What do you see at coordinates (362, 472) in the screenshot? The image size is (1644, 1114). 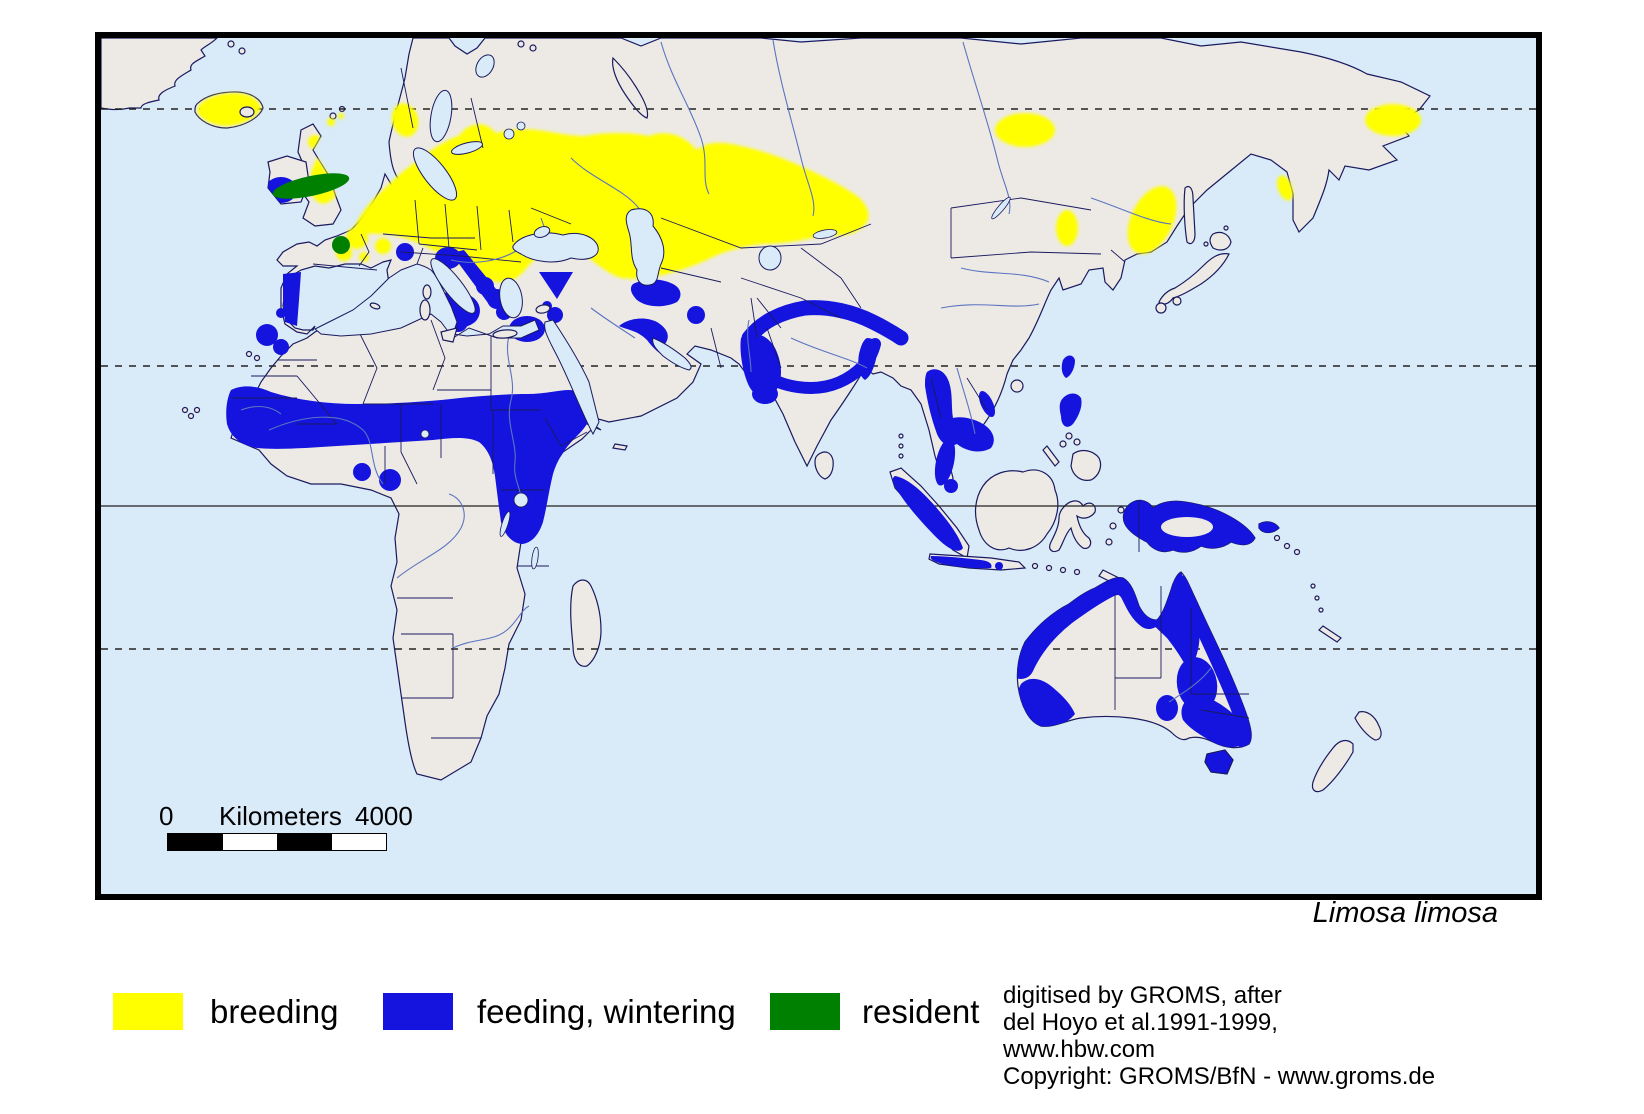 I see `wintering-nigeria-dot` at bounding box center [362, 472].